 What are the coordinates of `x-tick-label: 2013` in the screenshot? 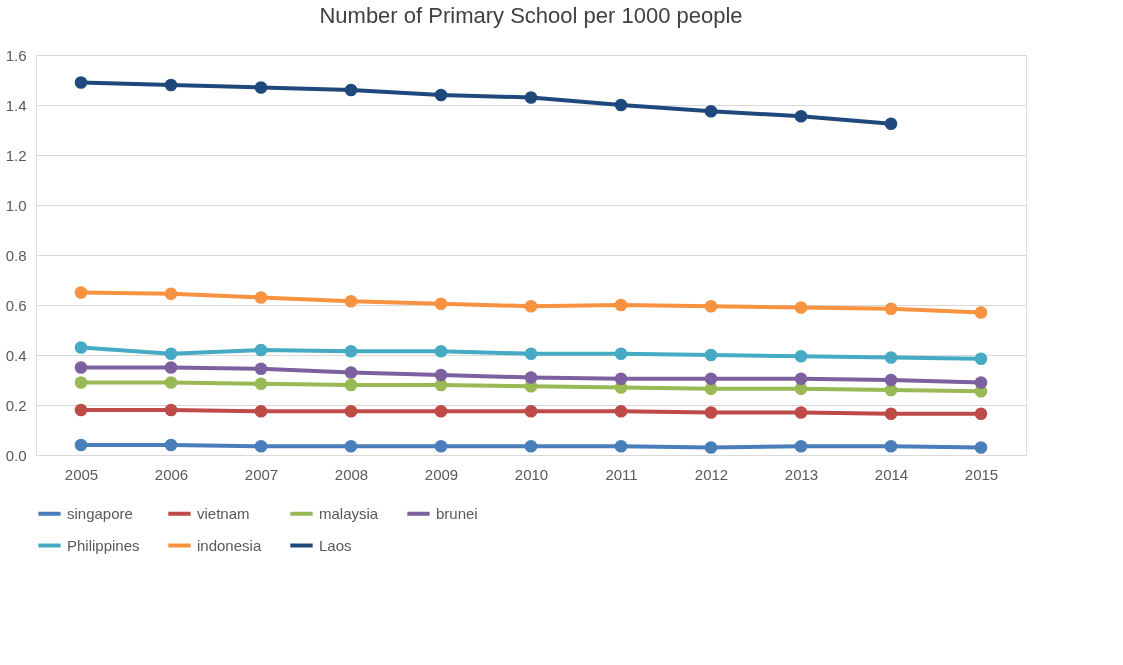 It's located at (801, 474).